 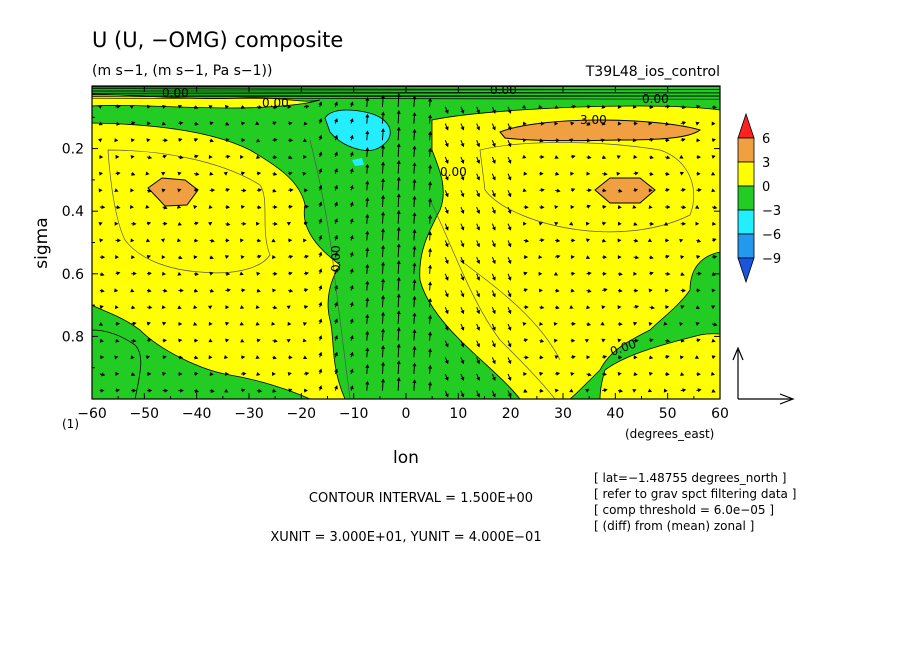 What do you see at coordinates (746, 198) in the screenshot?
I see `colorbar-segment` at bounding box center [746, 198].